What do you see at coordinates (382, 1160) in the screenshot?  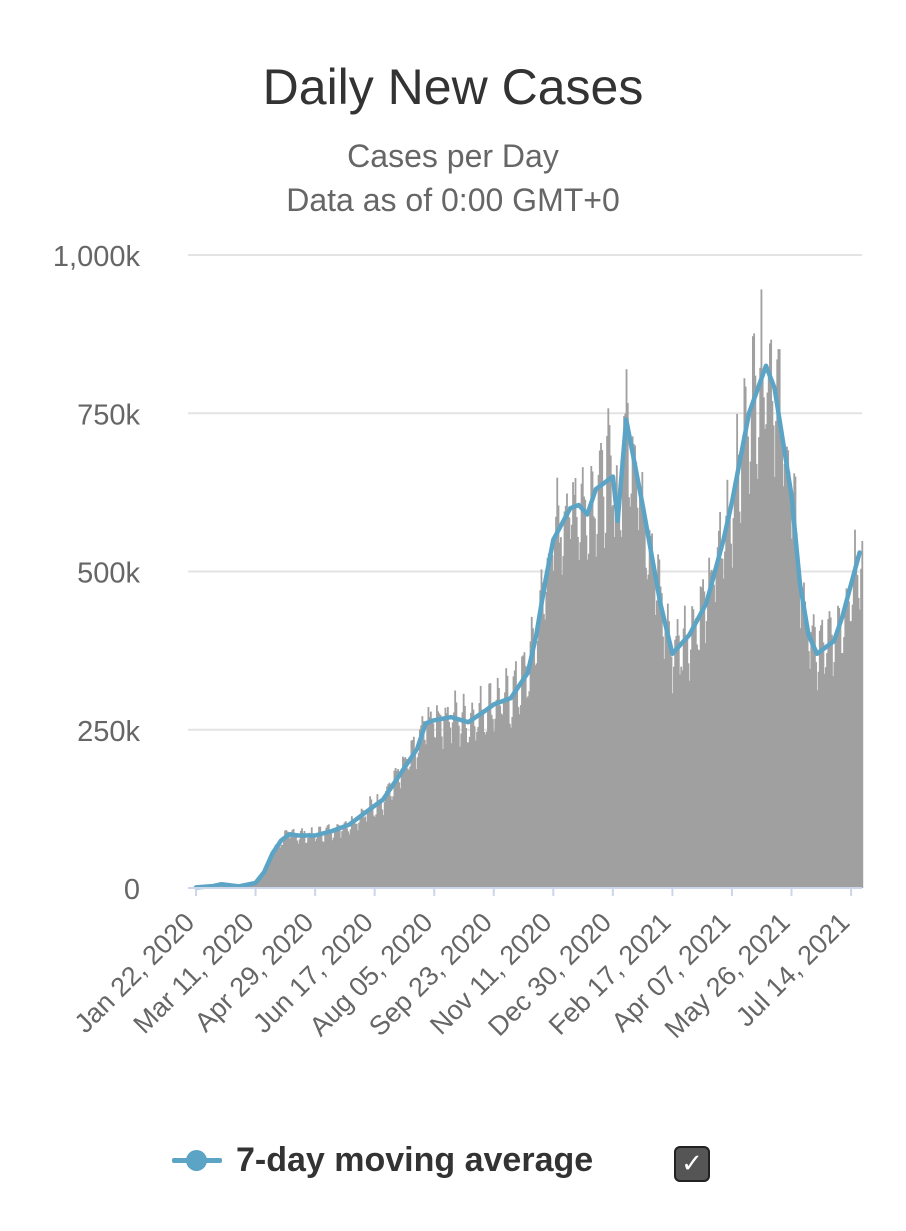 I see `legend-item-moving-average: 7-day moving average` at bounding box center [382, 1160].